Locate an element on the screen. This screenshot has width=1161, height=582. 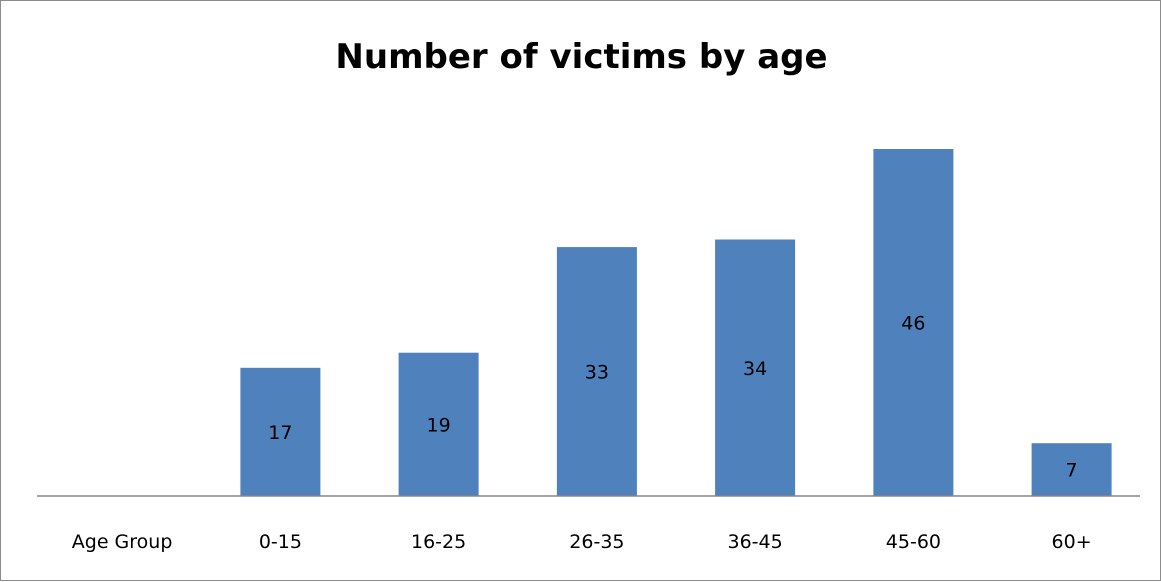
tick-label-Age Group: Age Group is located at coordinates (122, 542).